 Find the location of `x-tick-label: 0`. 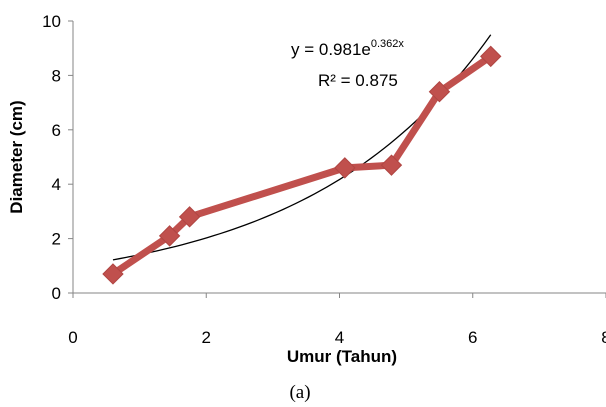

x-tick-label: 0 is located at coordinates (72, 337).